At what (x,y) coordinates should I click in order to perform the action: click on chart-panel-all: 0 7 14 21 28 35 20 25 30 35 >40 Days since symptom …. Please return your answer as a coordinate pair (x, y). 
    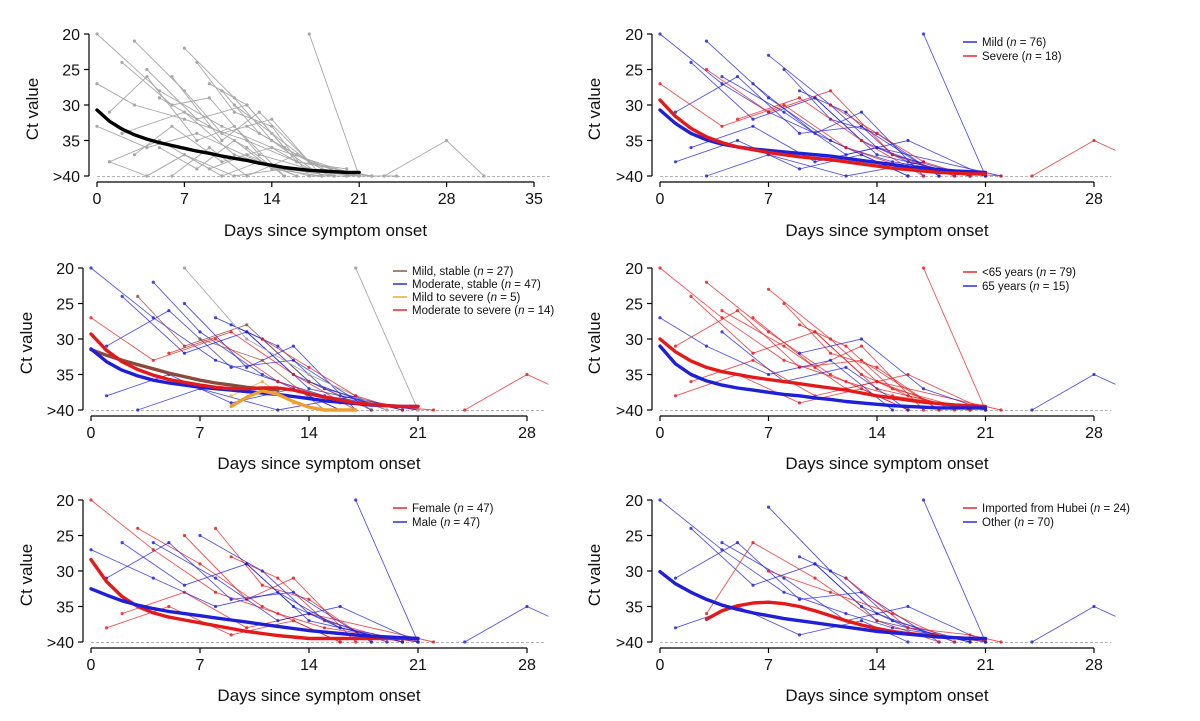
    Looking at the image, I should click on (287, 133).